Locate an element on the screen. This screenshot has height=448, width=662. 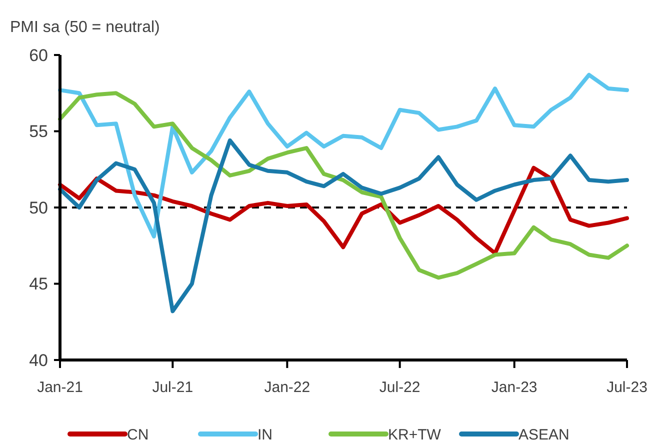
y-axis-title: PMI sa (50 = neutral) is located at coordinates (85, 27).